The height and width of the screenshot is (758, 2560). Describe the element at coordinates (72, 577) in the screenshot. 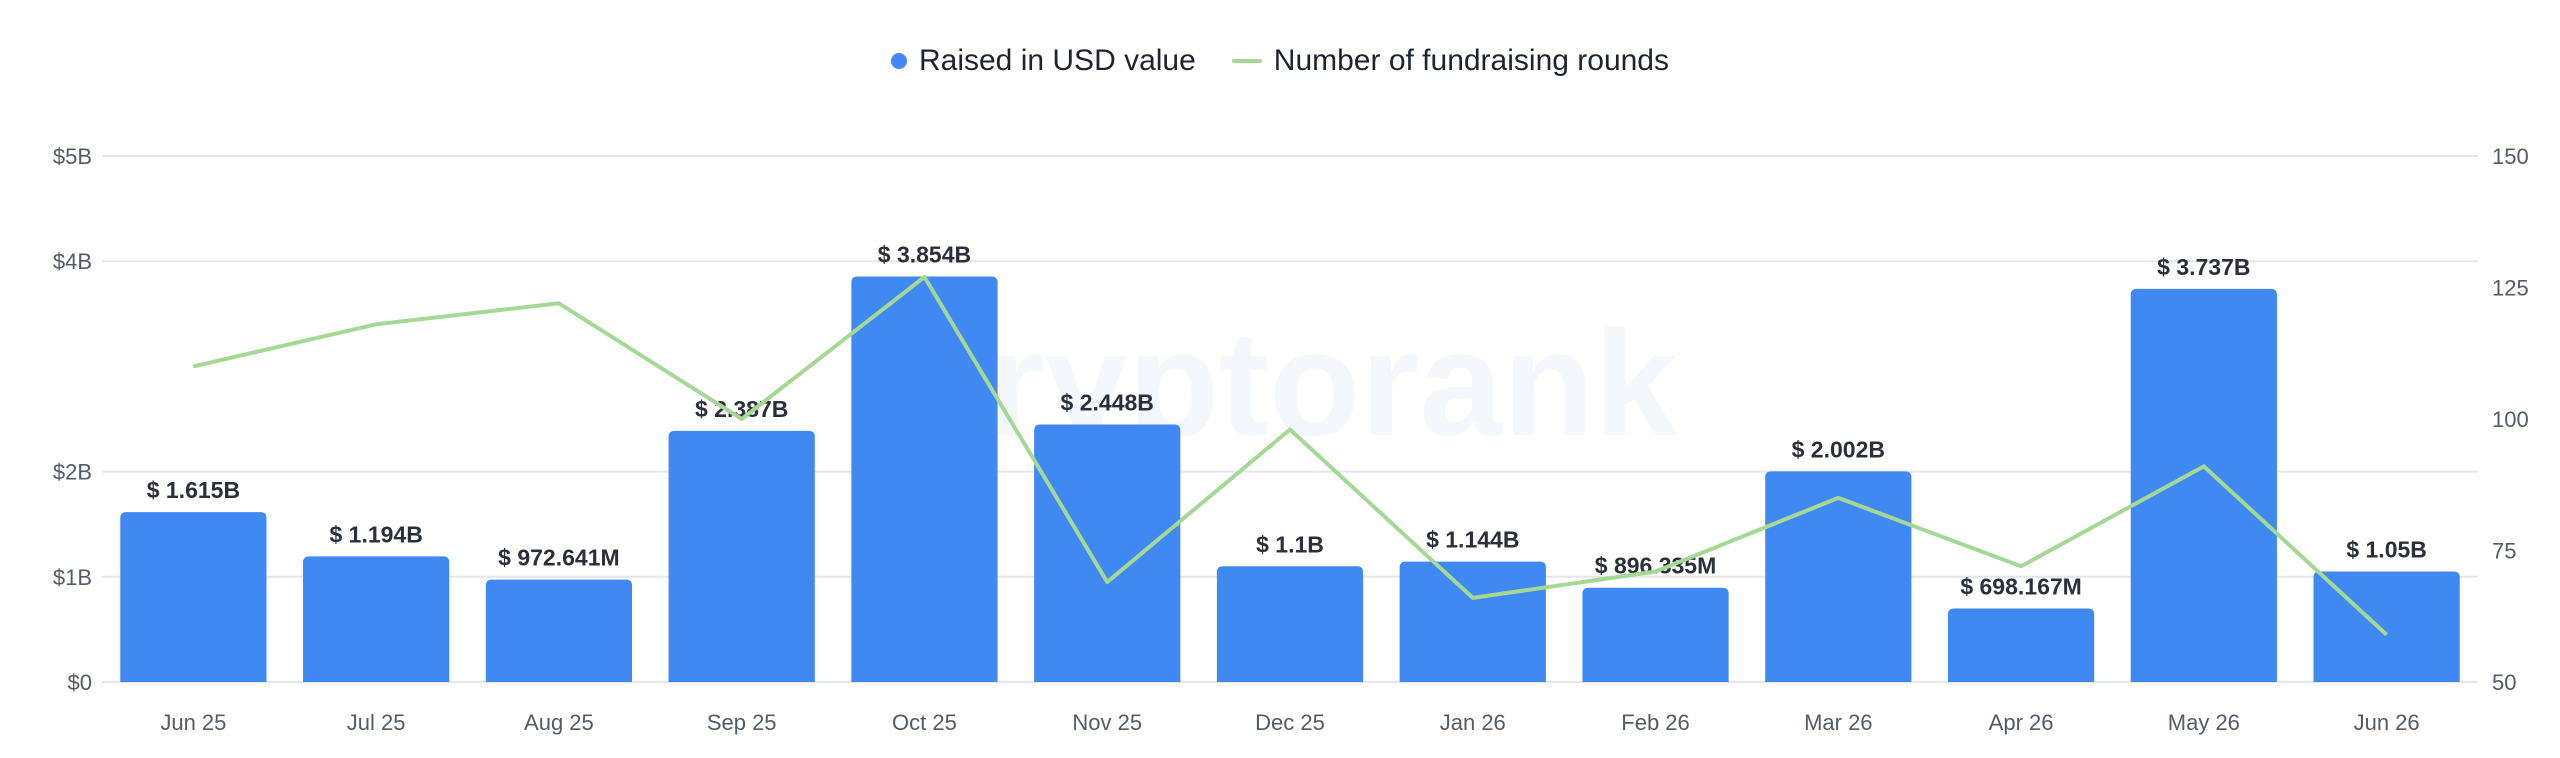

I see `left-tick-label: $1B` at that location.